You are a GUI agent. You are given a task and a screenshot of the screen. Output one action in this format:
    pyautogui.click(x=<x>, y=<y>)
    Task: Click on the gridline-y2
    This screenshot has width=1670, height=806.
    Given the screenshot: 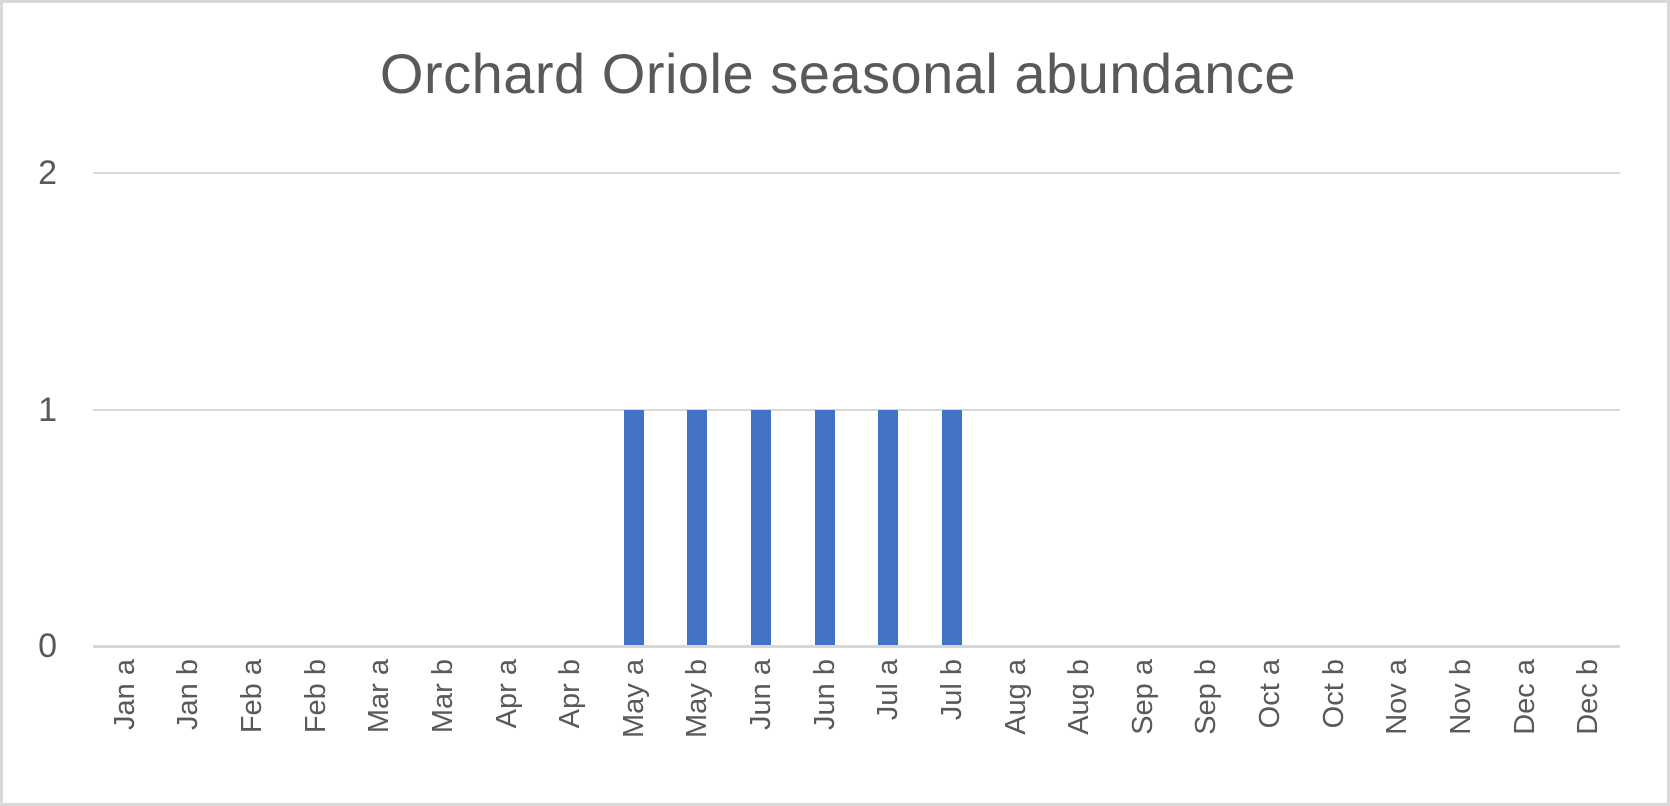 What is the action you would take?
    pyautogui.click(x=856, y=173)
    